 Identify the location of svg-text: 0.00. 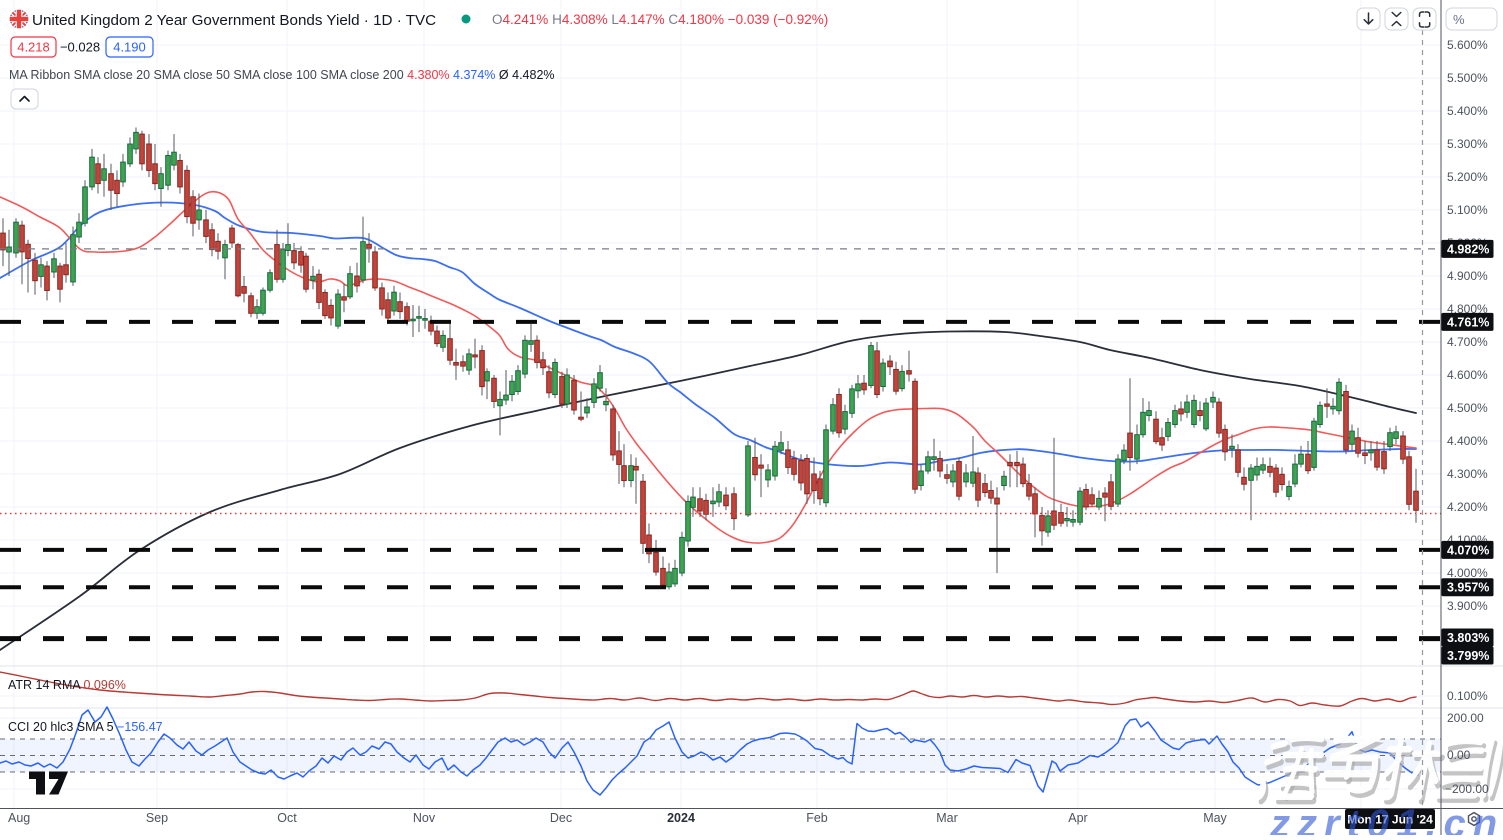
(1459, 755).